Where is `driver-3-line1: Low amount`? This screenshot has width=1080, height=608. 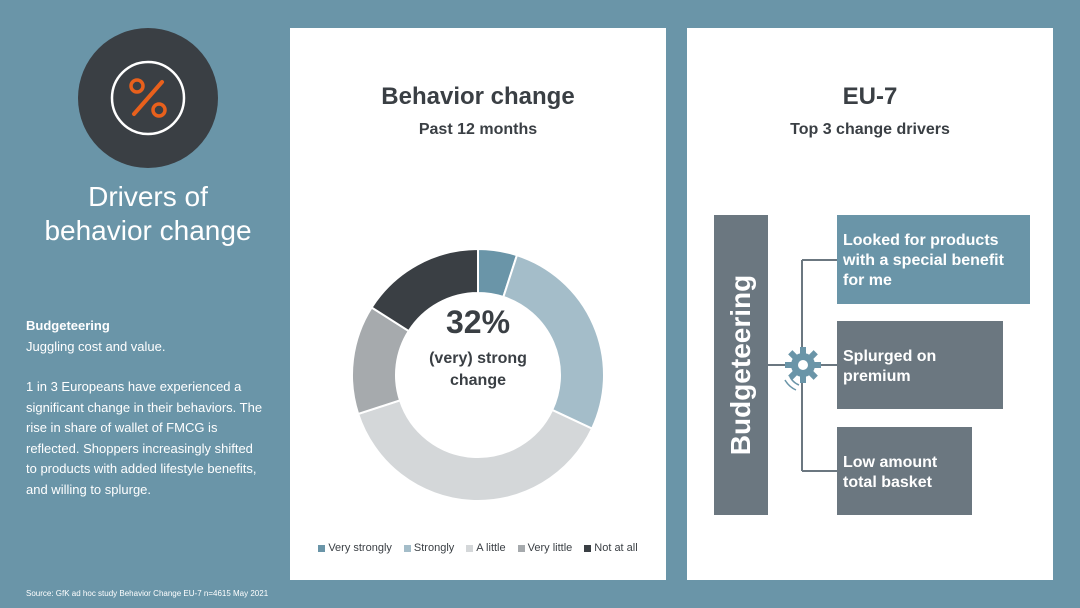
driver-3-line1: Low amount is located at coordinates (890, 462).